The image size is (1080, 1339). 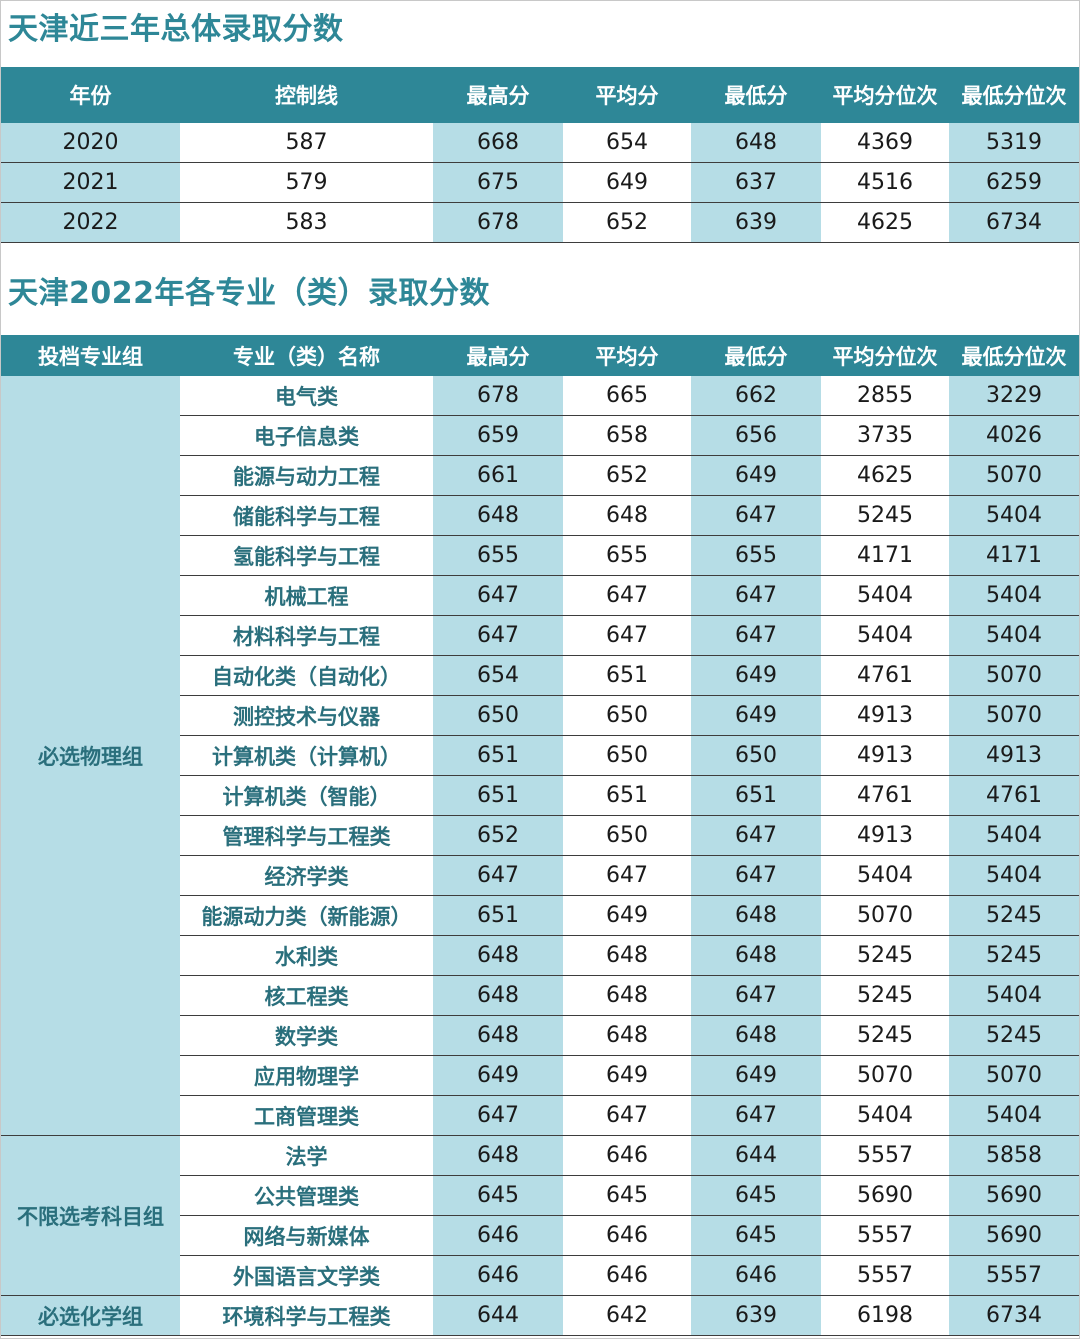 I want to click on table-row: 应用物理学 649 649 649 5070 5070, so click(x=540, y=1075).